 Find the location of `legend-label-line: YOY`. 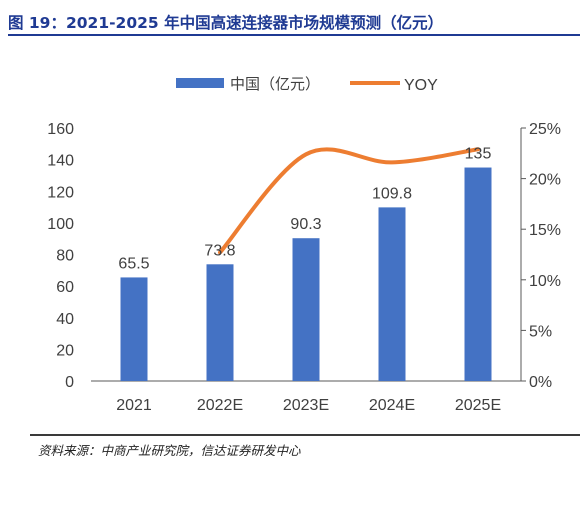

legend-label-line: YOY is located at coordinates (421, 85).